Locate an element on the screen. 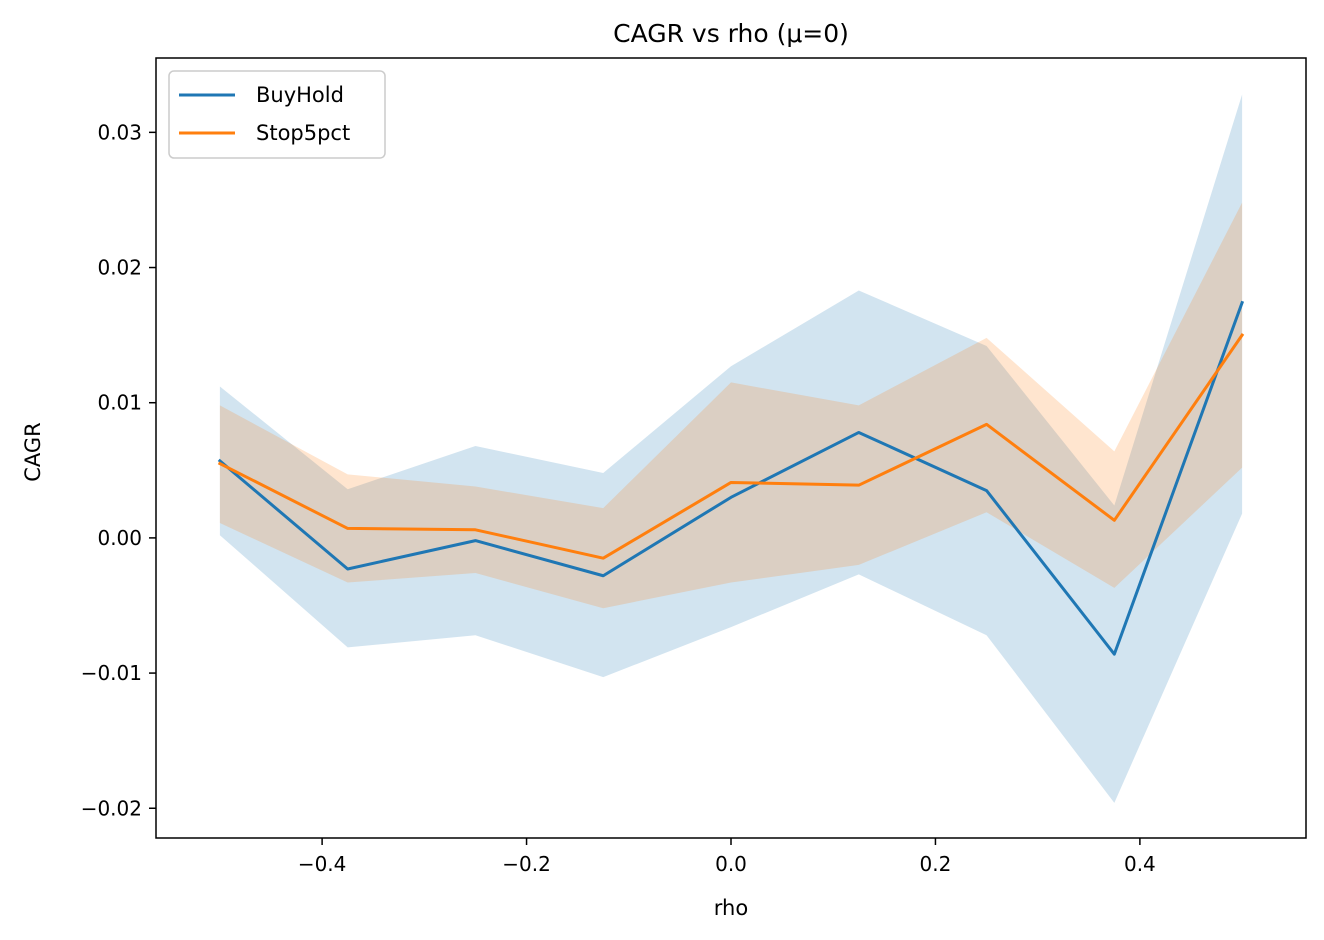 This screenshot has width=1324, height=940. legend-box is located at coordinates (277, 114).